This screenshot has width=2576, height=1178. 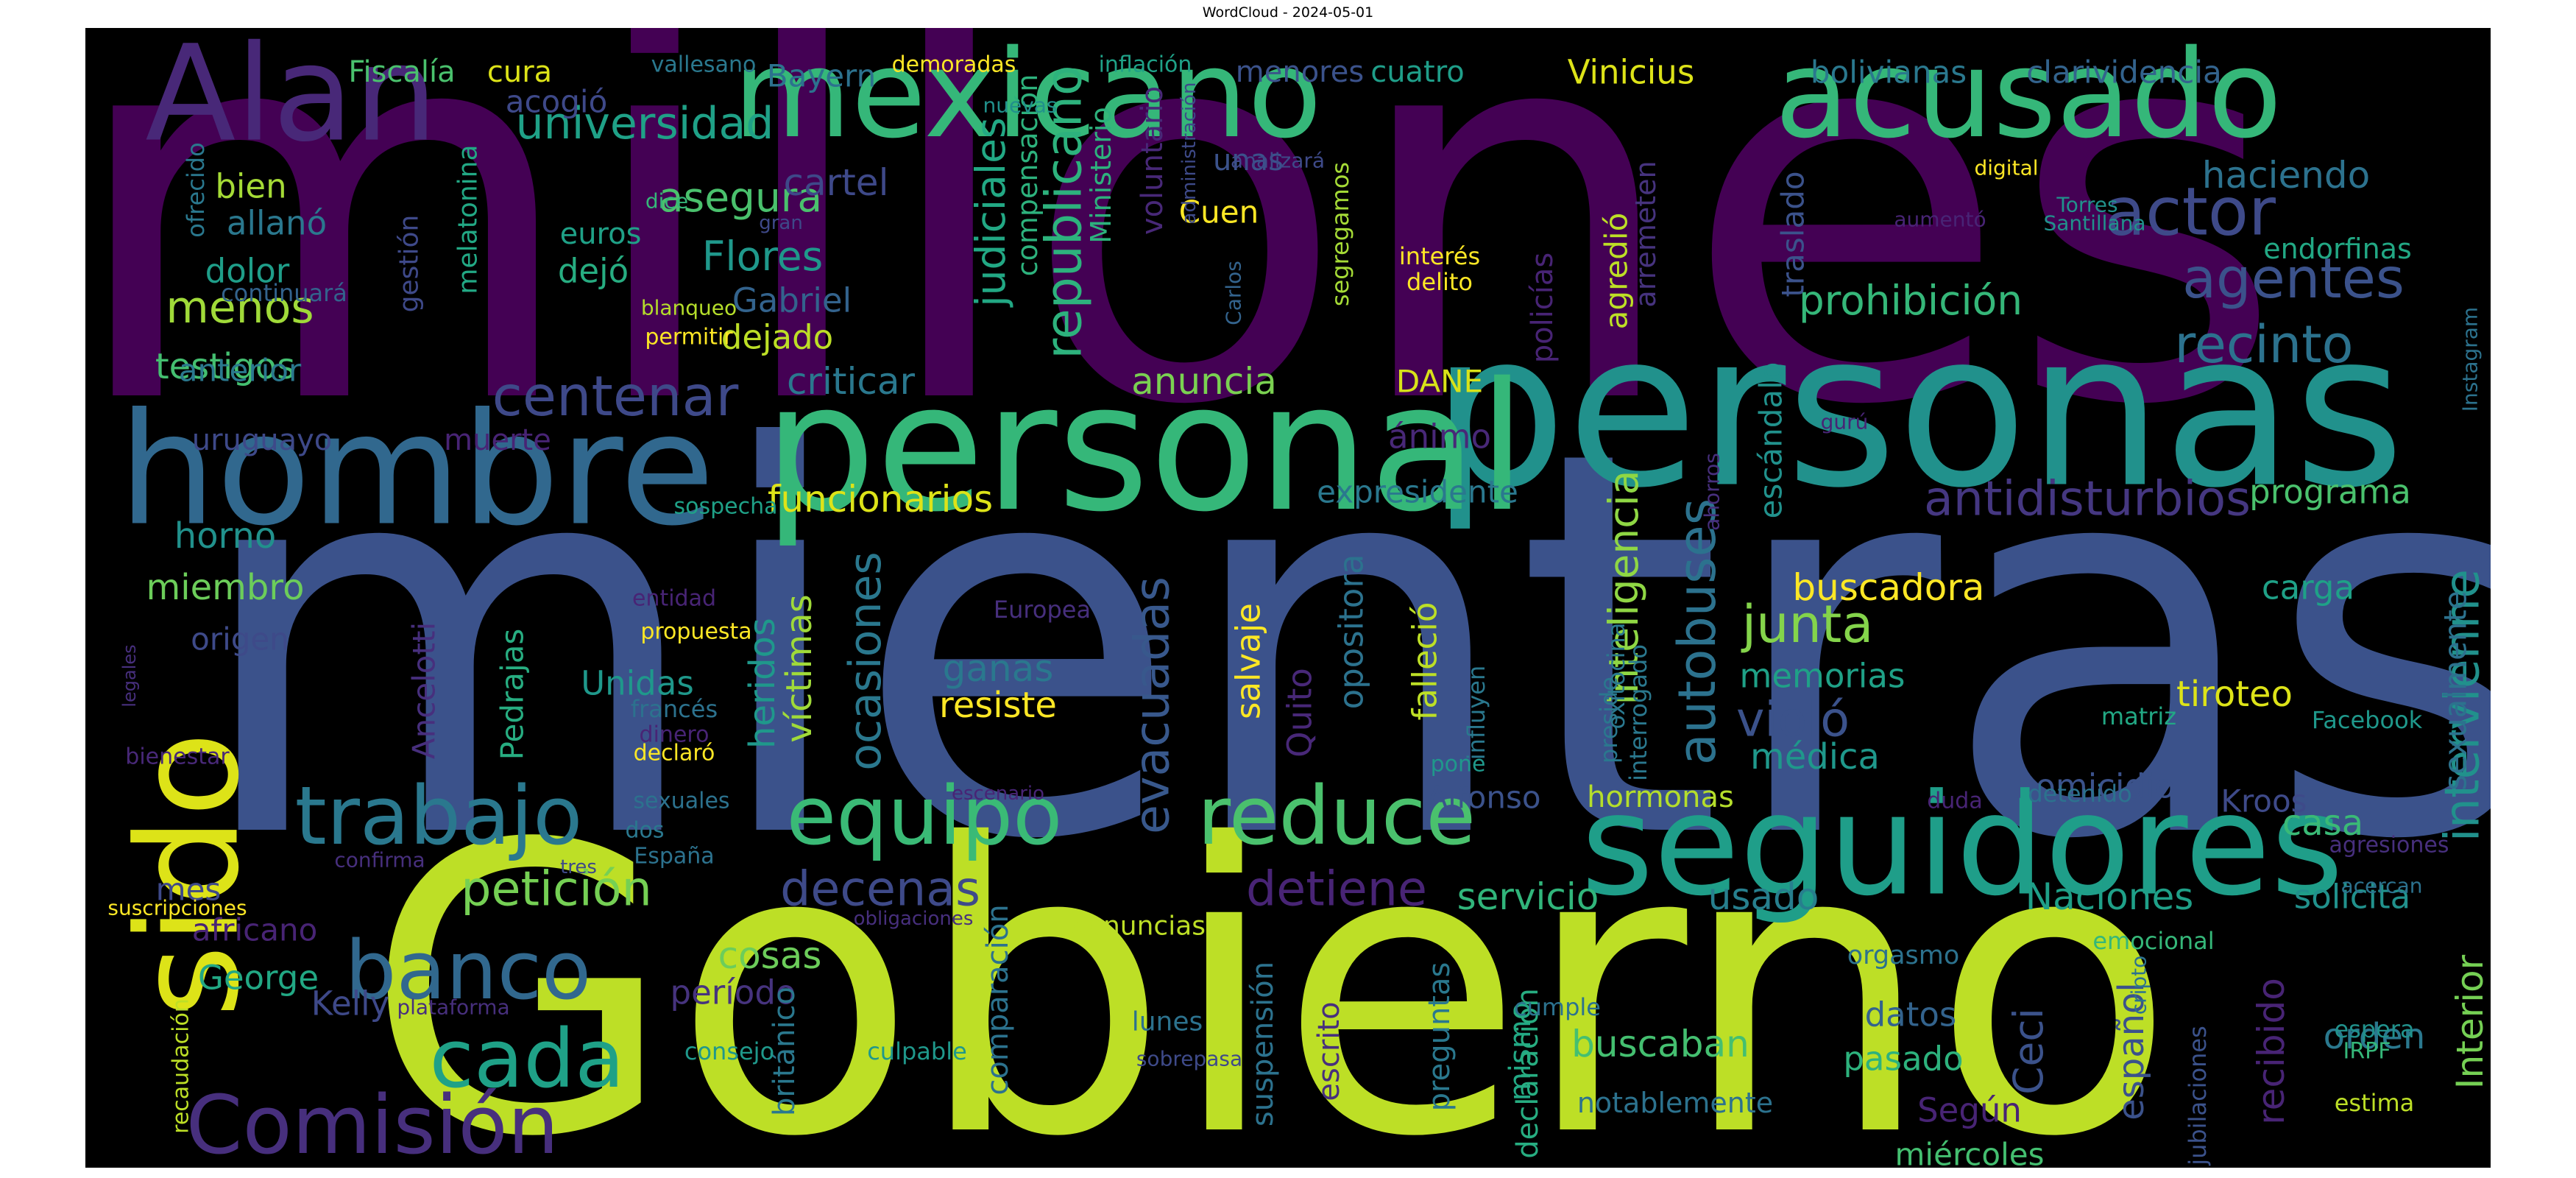 I want to click on word-164: oxitocina, so click(x=1616, y=676).